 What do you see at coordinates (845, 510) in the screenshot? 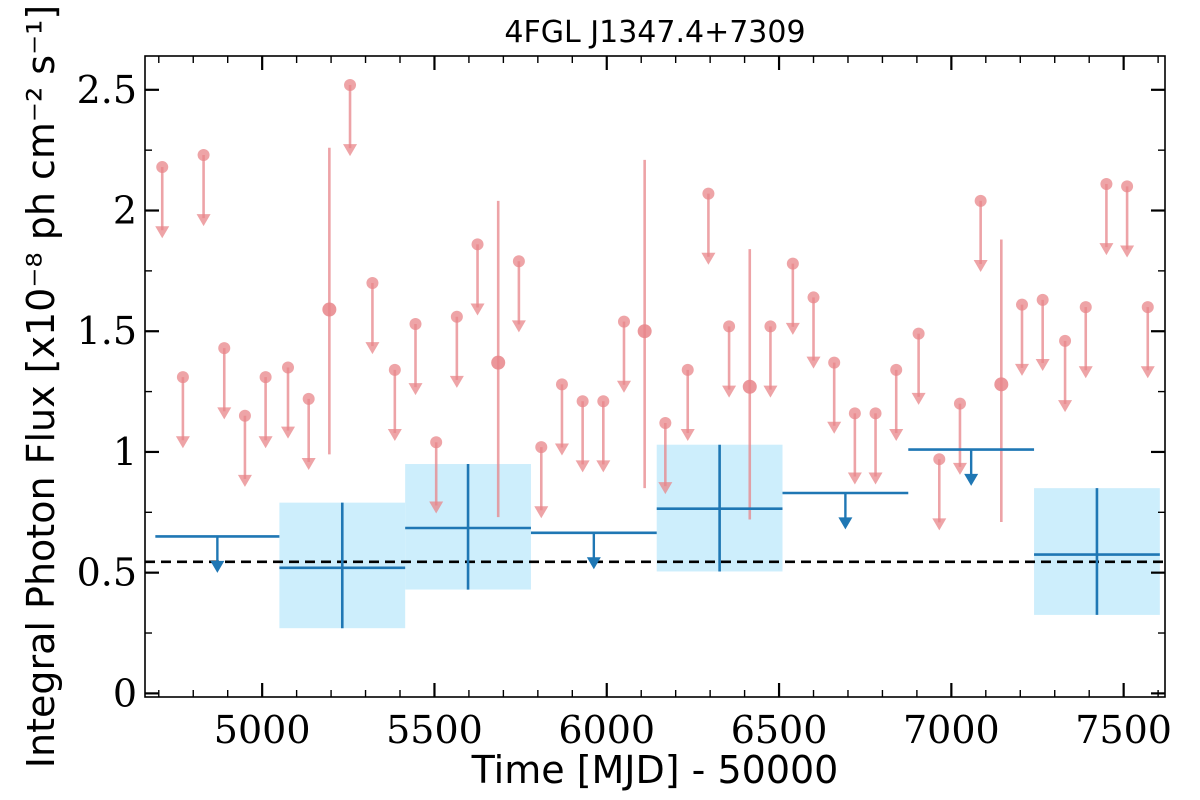
I see `long-bin-upper-limit` at bounding box center [845, 510].